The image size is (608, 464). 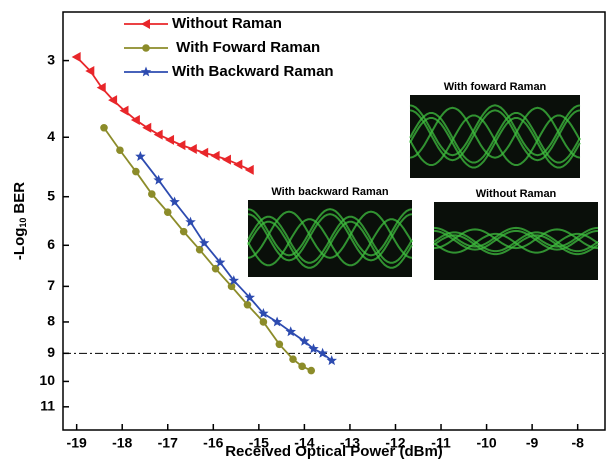 I want to click on y-tick-label: 8, so click(x=51, y=321).